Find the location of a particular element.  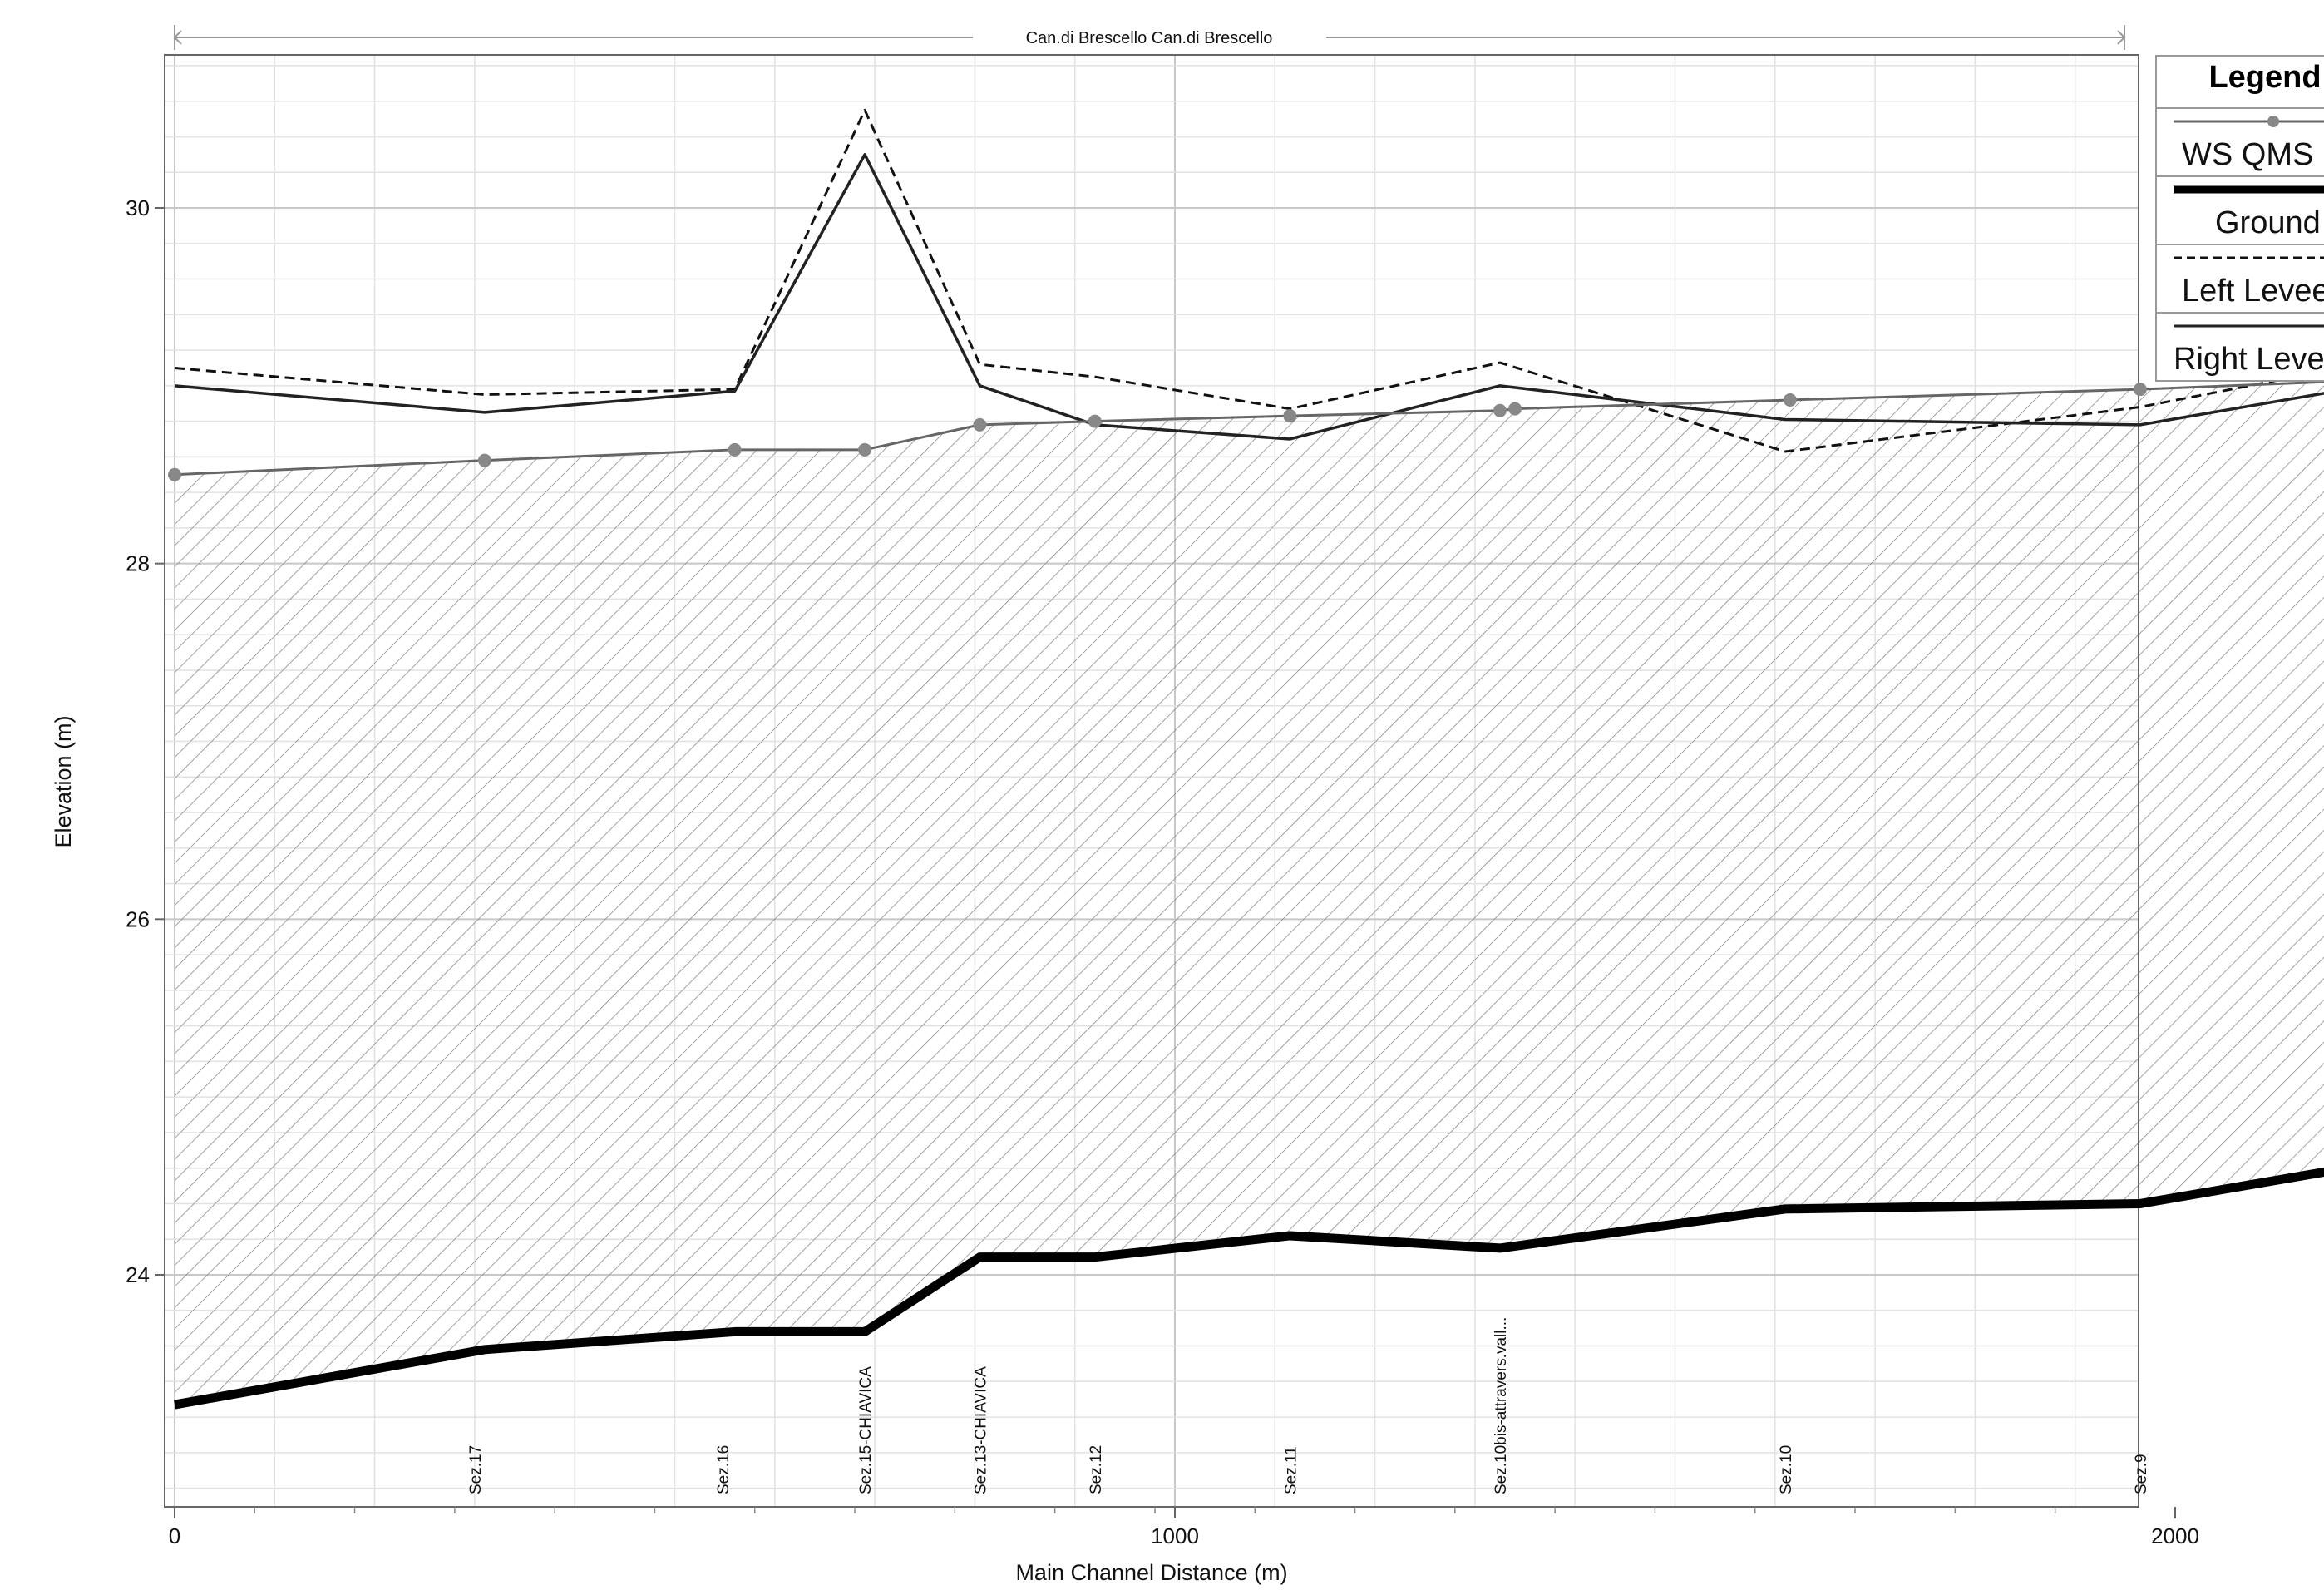

legend-title: Legend is located at coordinates (2240, 83).